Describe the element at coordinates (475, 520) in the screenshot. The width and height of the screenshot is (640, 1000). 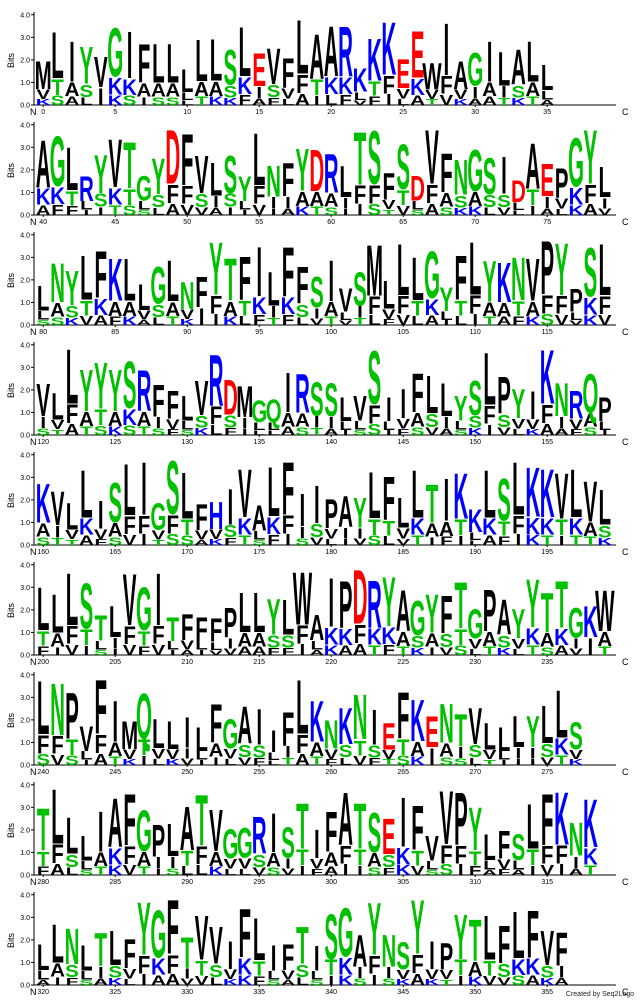
I see `logo-letter: K` at that location.